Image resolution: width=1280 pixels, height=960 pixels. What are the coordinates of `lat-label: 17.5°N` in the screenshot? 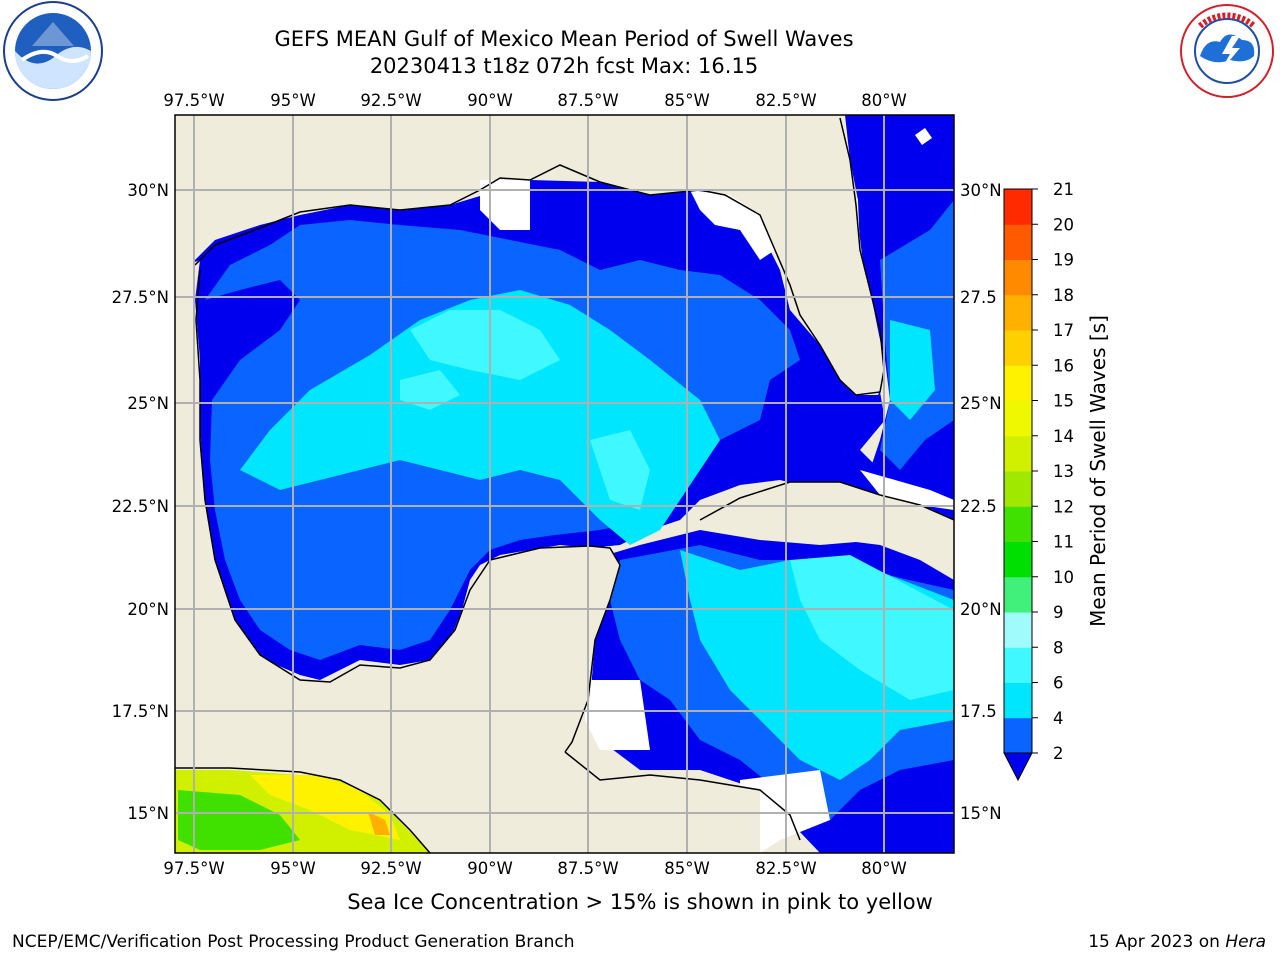 It's located at (140, 711).